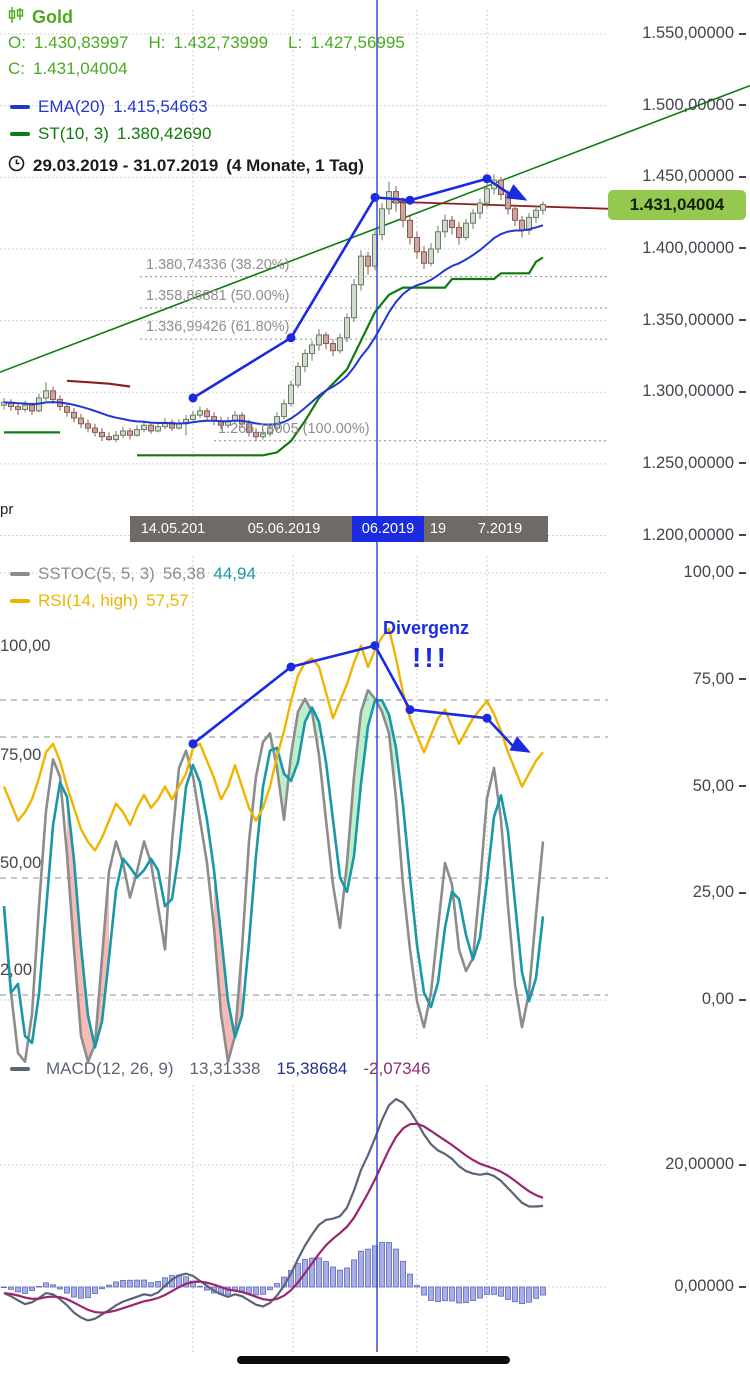 The height and width of the screenshot is (1383, 750). Describe the element at coordinates (160, 106) in the screenshot. I see `ema-value: 1.415,54663` at that location.